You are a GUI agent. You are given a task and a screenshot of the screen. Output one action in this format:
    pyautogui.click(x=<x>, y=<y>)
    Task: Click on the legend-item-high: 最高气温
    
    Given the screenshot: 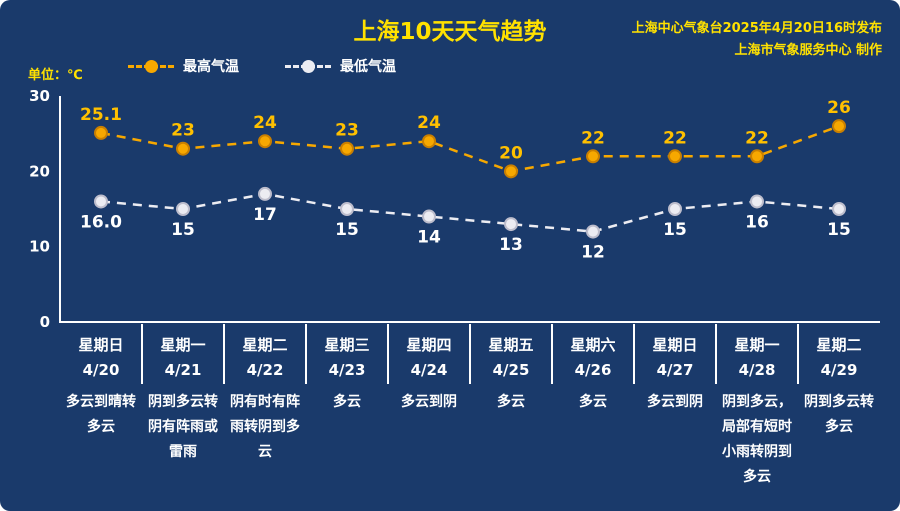 What is the action you would take?
    pyautogui.click(x=183, y=66)
    